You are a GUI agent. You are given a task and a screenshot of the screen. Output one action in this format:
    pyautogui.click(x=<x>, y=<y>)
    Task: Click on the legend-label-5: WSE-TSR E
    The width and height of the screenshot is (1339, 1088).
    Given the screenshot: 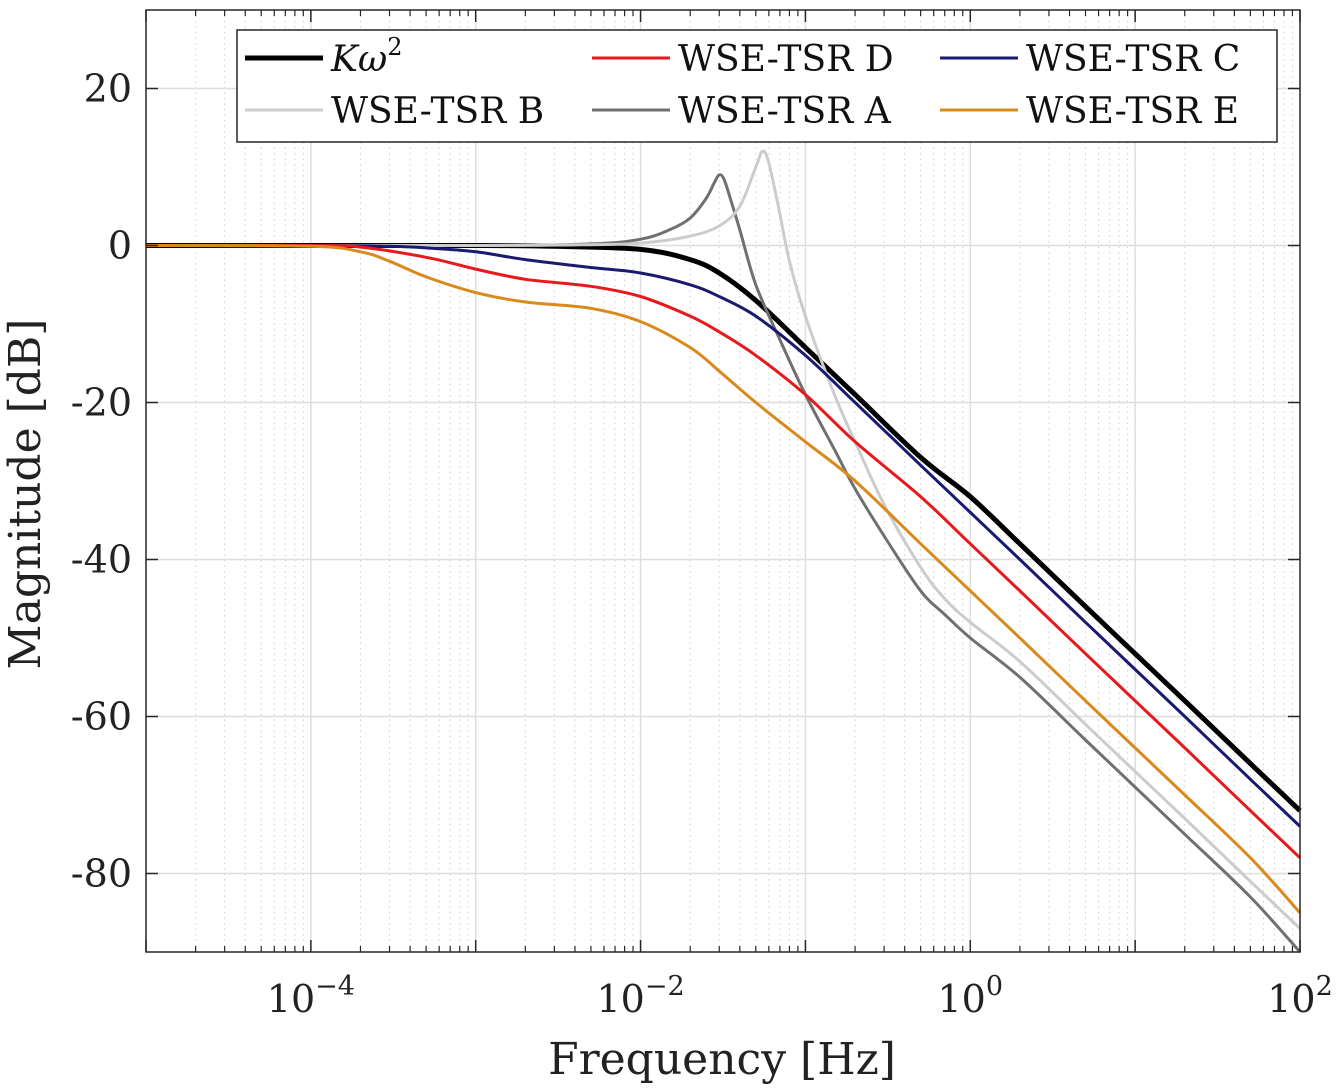 What is the action you would take?
    pyautogui.click(x=1132, y=111)
    